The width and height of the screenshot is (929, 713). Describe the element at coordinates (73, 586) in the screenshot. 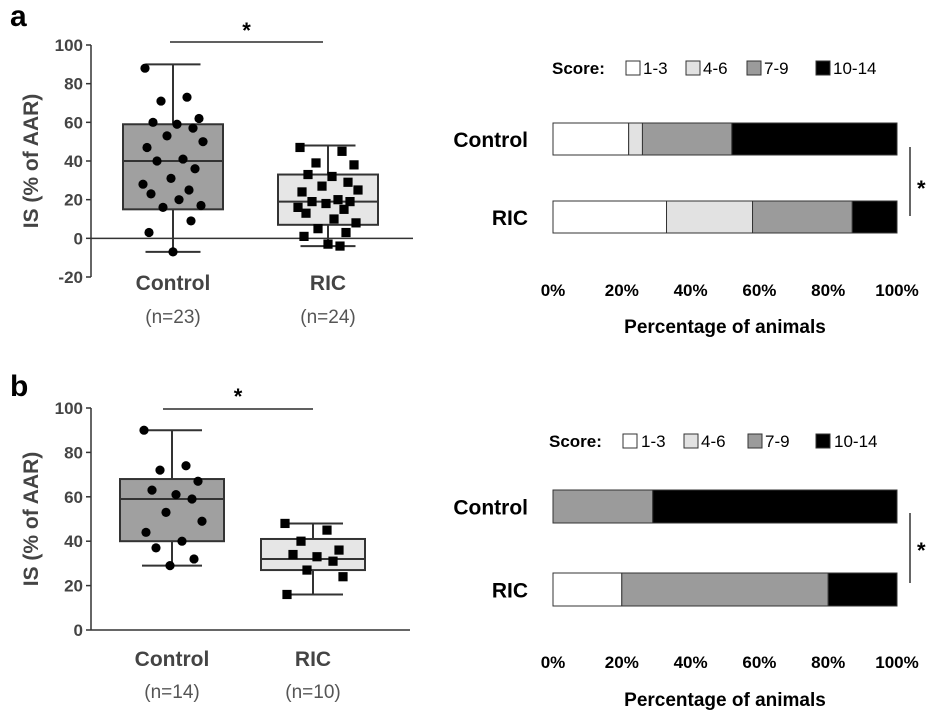

I see `y-tick-label: 20` at that location.